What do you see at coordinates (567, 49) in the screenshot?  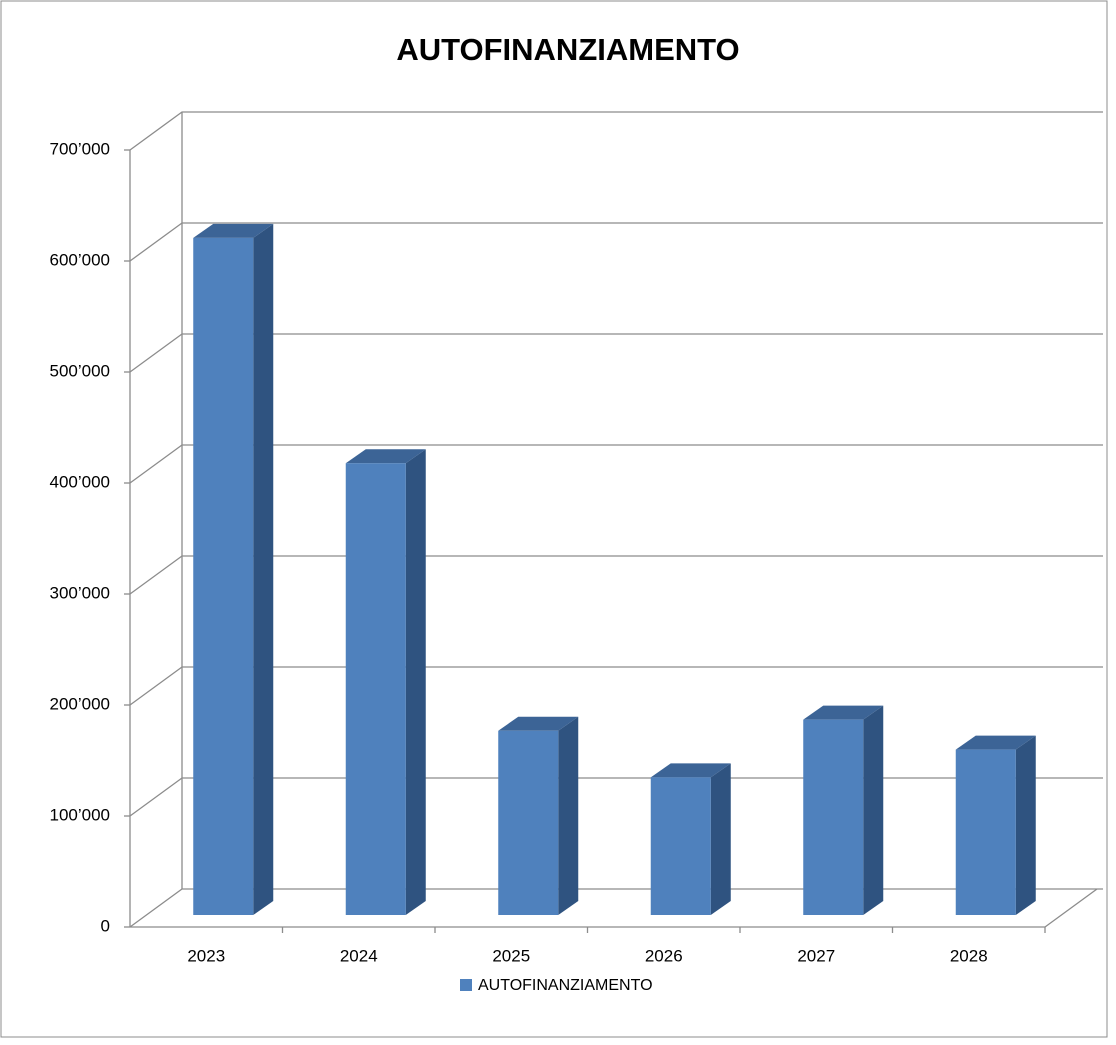 I see `chart-title: AUTOFINANZIAMENTO` at bounding box center [567, 49].